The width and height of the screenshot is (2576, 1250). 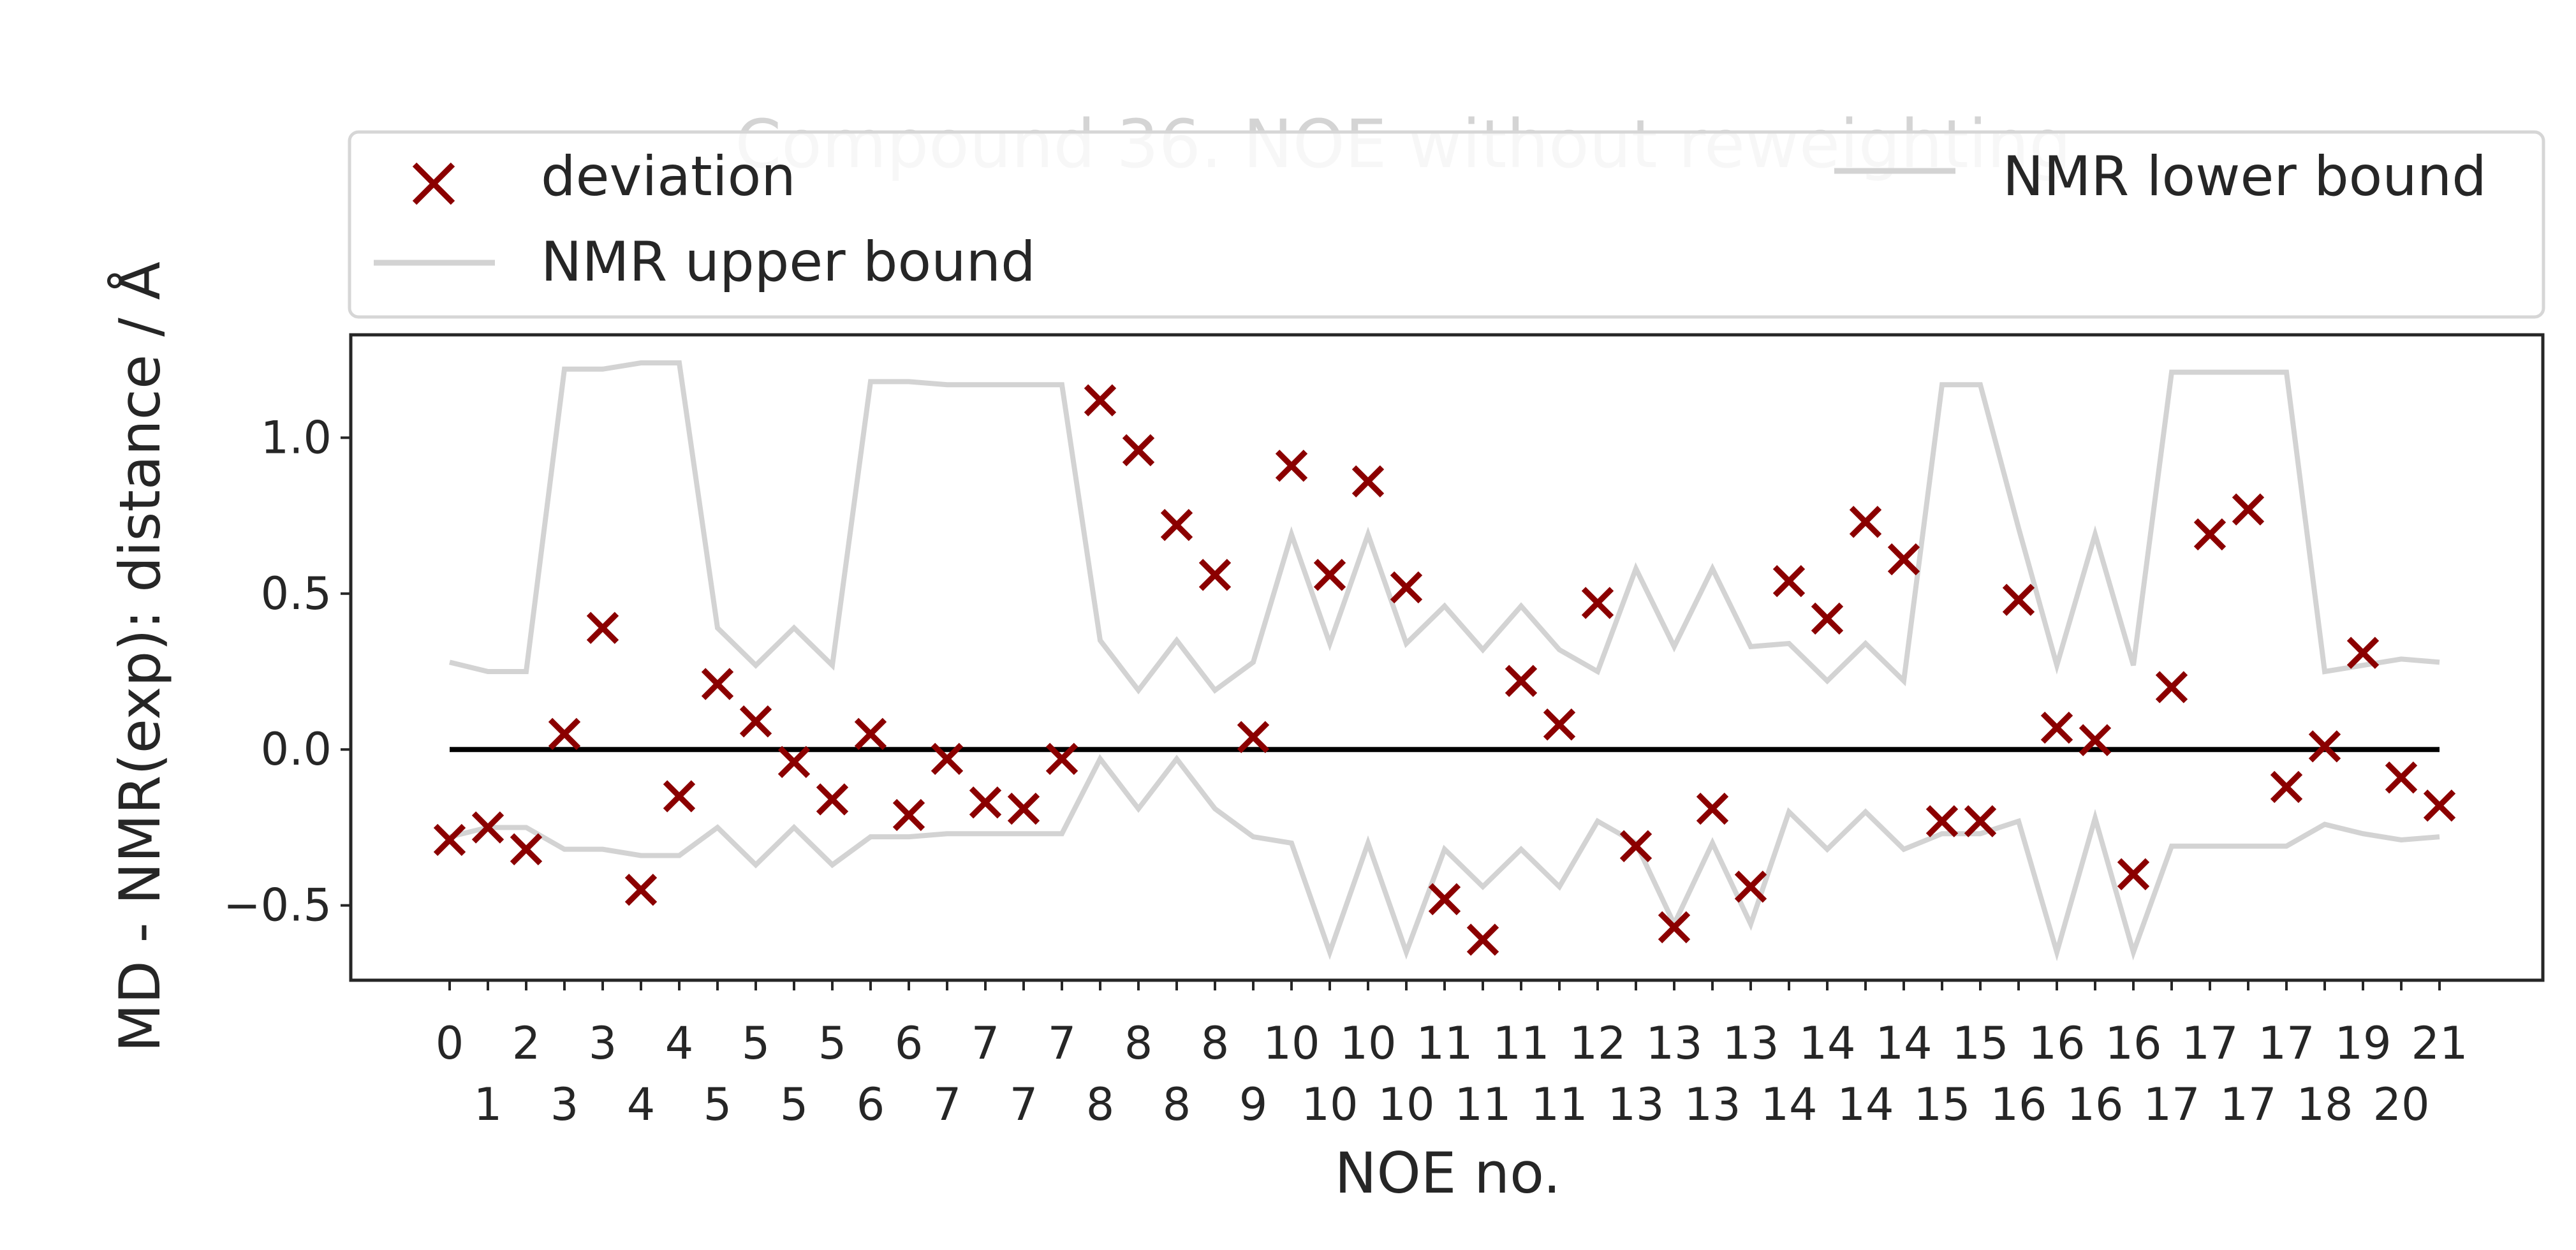 I want to click on legend-marker-deviation, so click(x=433, y=183).